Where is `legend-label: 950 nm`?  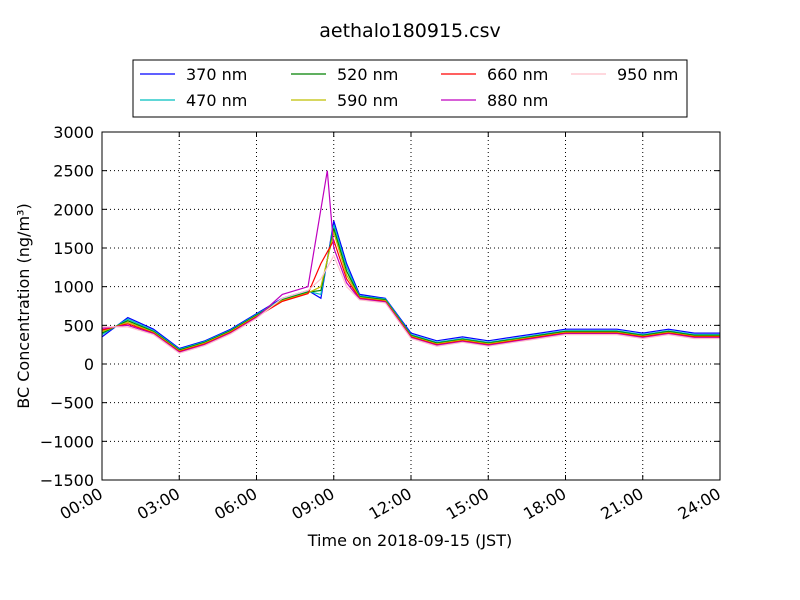 legend-label: 950 nm is located at coordinates (647, 74).